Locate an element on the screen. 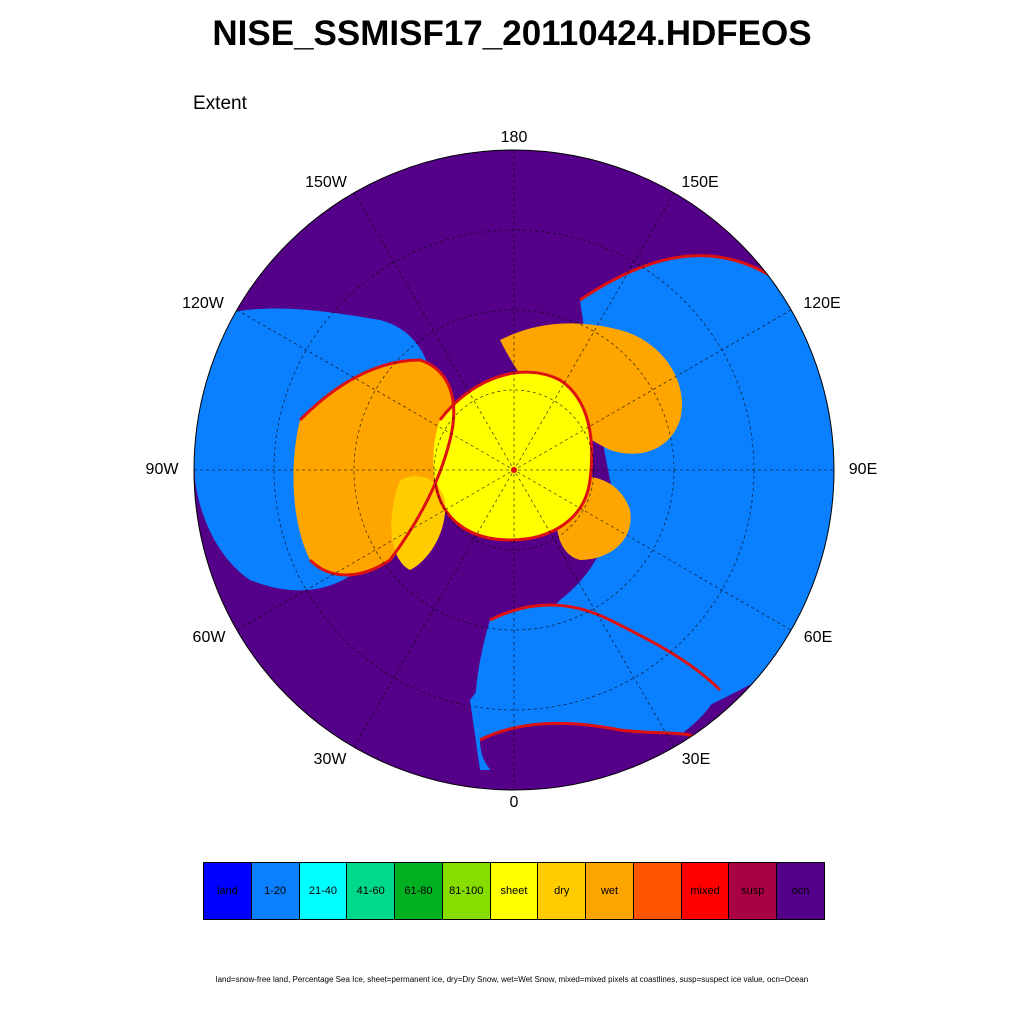 The height and width of the screenshot is (1029, 1024). legend-item-wet: wet is located at coordinates (610, 891).